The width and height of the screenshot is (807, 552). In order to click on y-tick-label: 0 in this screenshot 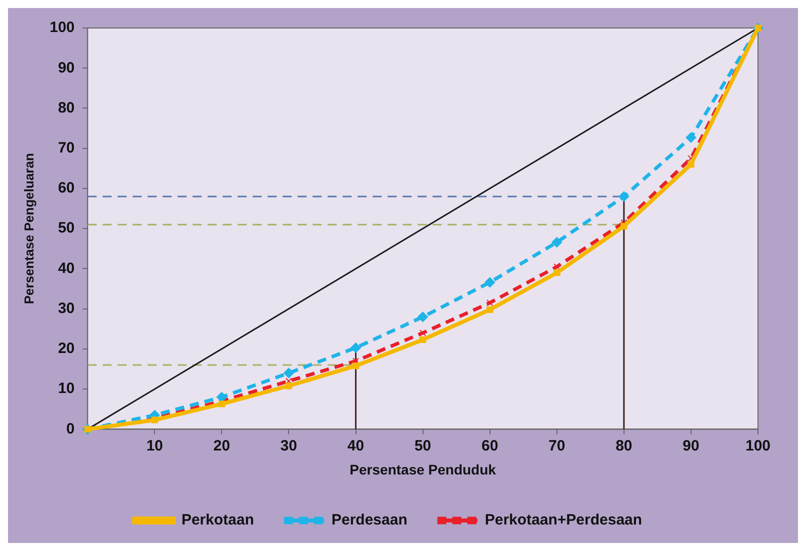, I will do `click(70, 429)`.